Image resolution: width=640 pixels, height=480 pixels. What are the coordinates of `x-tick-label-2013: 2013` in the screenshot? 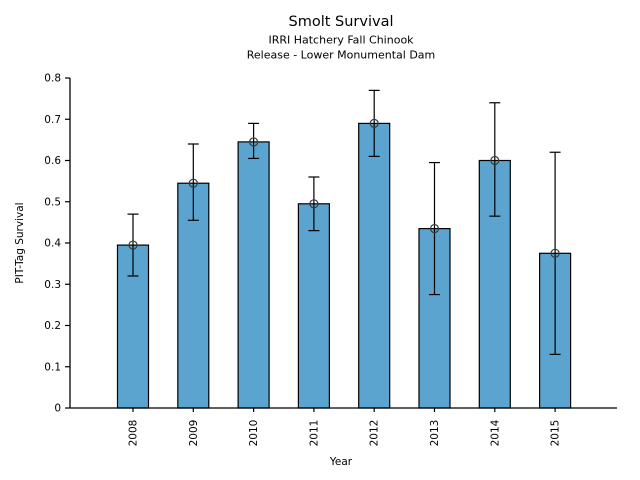 It's located at (435, 433).